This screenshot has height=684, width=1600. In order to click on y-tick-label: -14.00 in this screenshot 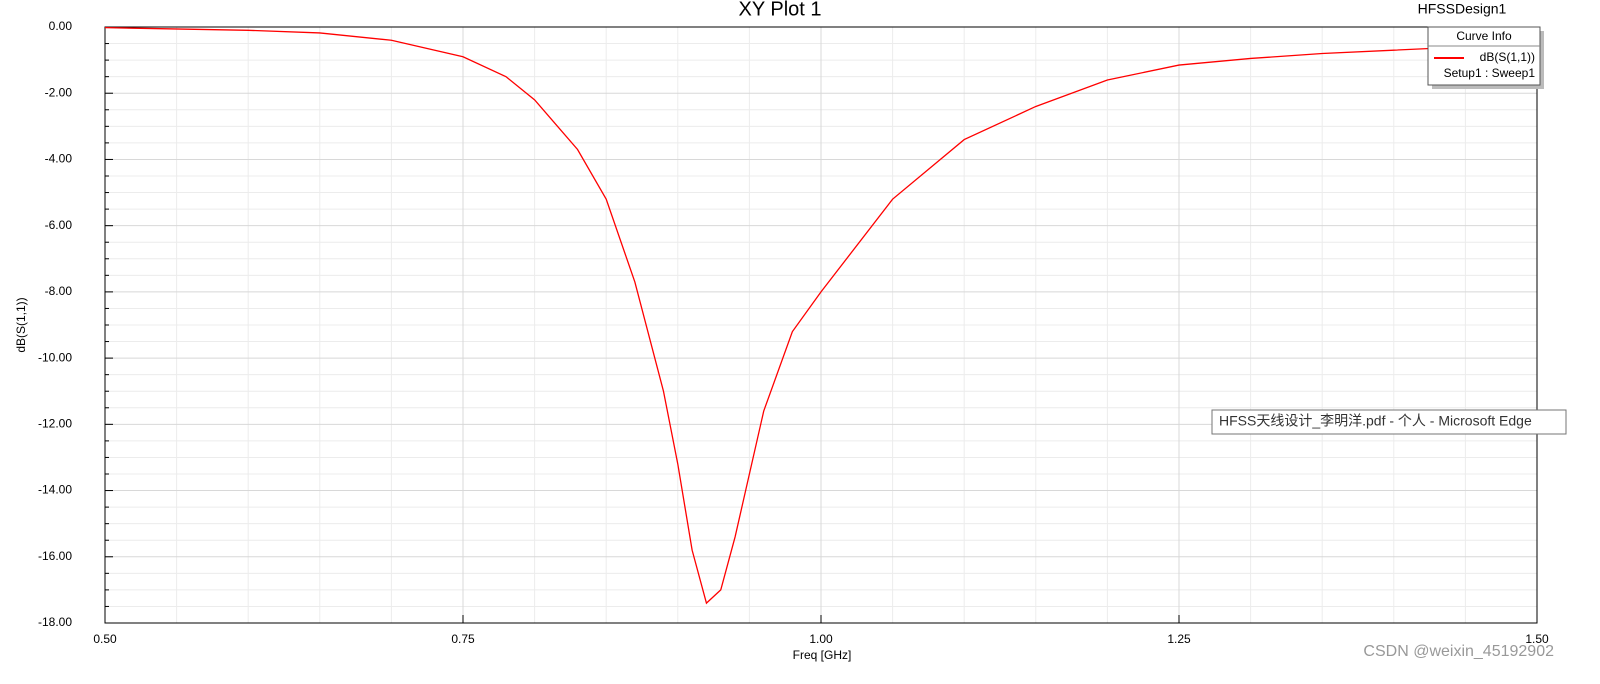, I will do `click(55, 490)`.